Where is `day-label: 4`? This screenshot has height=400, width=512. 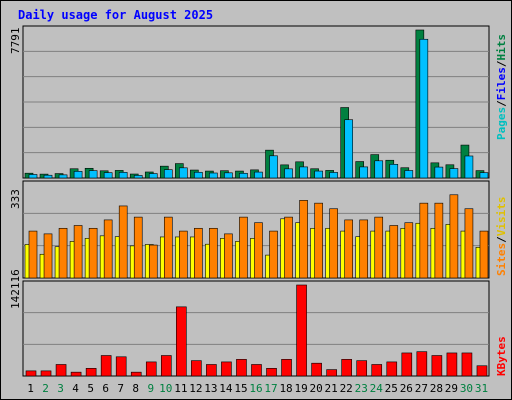 day-label: 4 is located at coordinates (75, 388).